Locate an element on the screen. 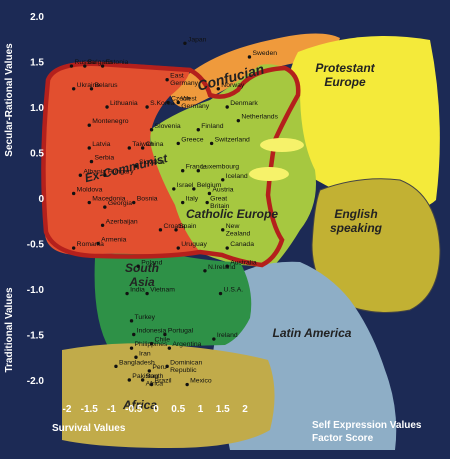 Image resolution: width=450 pixels, height=459 pixels. country-label: U.S.A. is located at coordinates (234, 290).